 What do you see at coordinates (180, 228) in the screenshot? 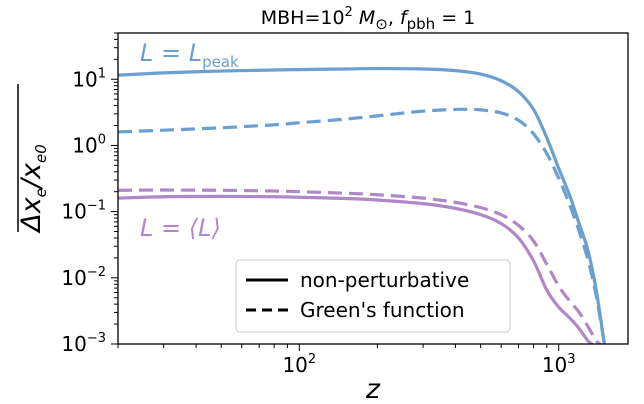
I see `annotation-mean: L = ⟨L⟩` at bounding box center [180, 228].